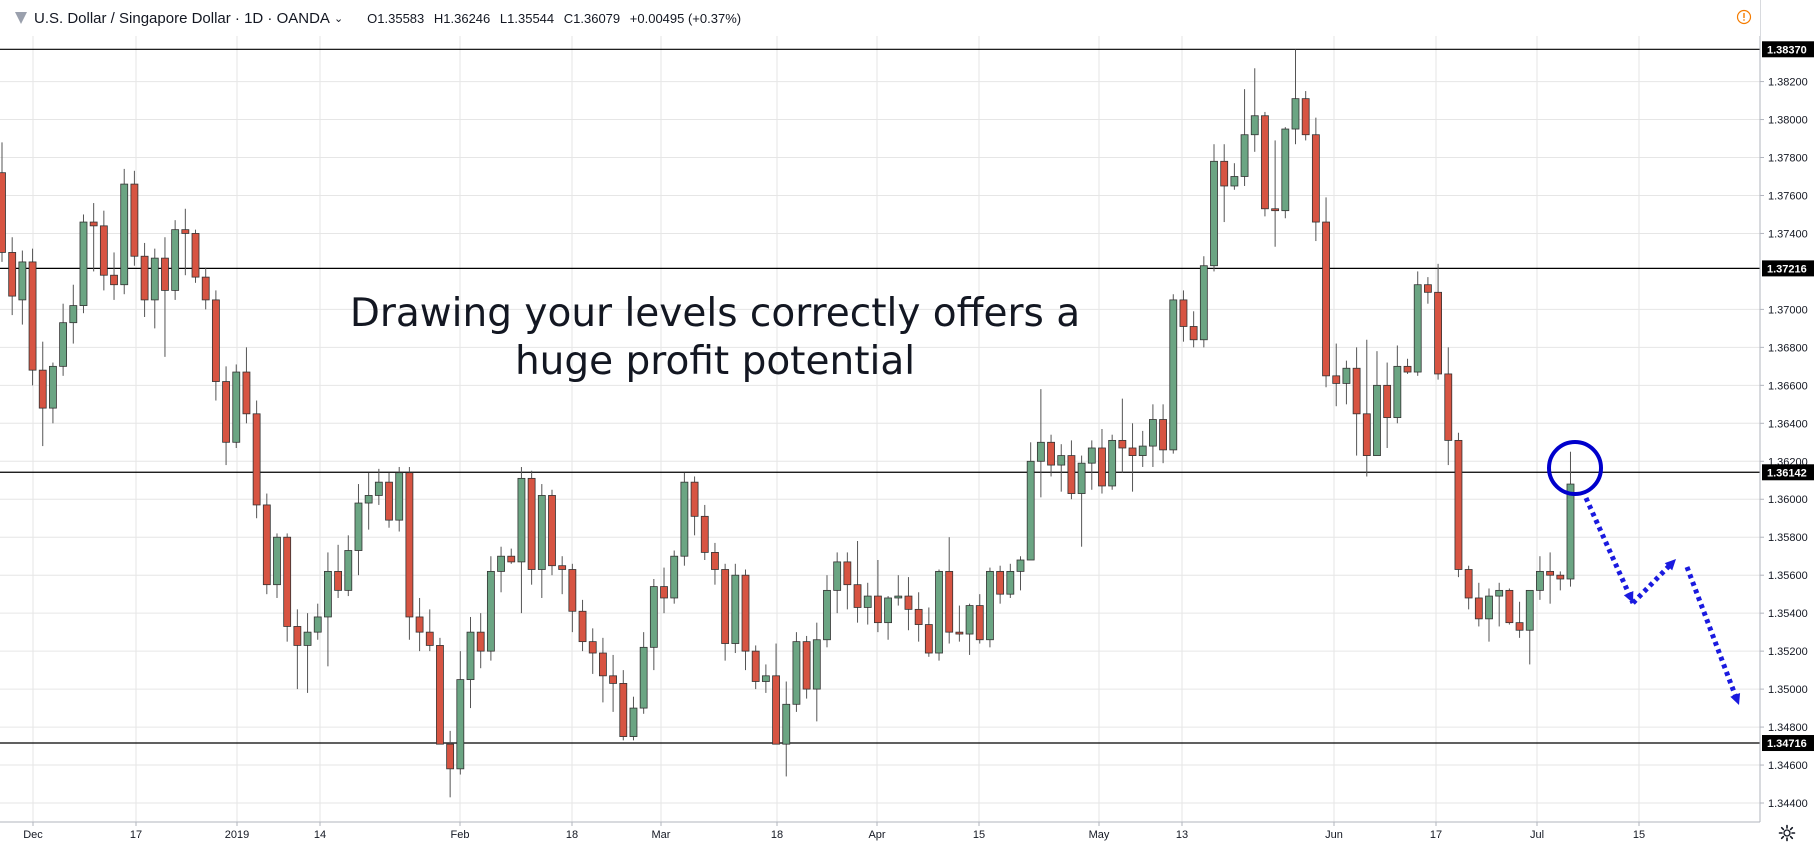  Describe the element at coordinates (1744, 17) in the screenshot. I see `alert-icon` at that location.